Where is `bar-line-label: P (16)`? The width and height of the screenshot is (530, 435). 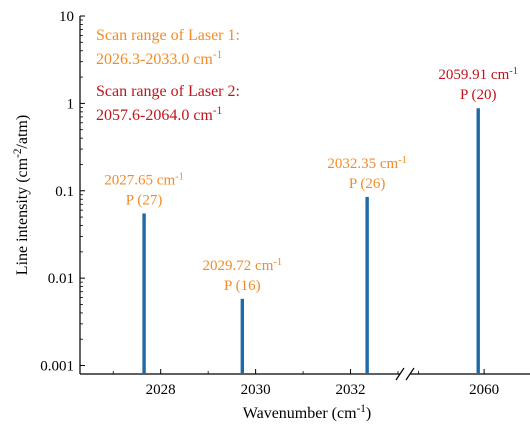
bar-line-label: P (16) is located at coordinates (242, 286).